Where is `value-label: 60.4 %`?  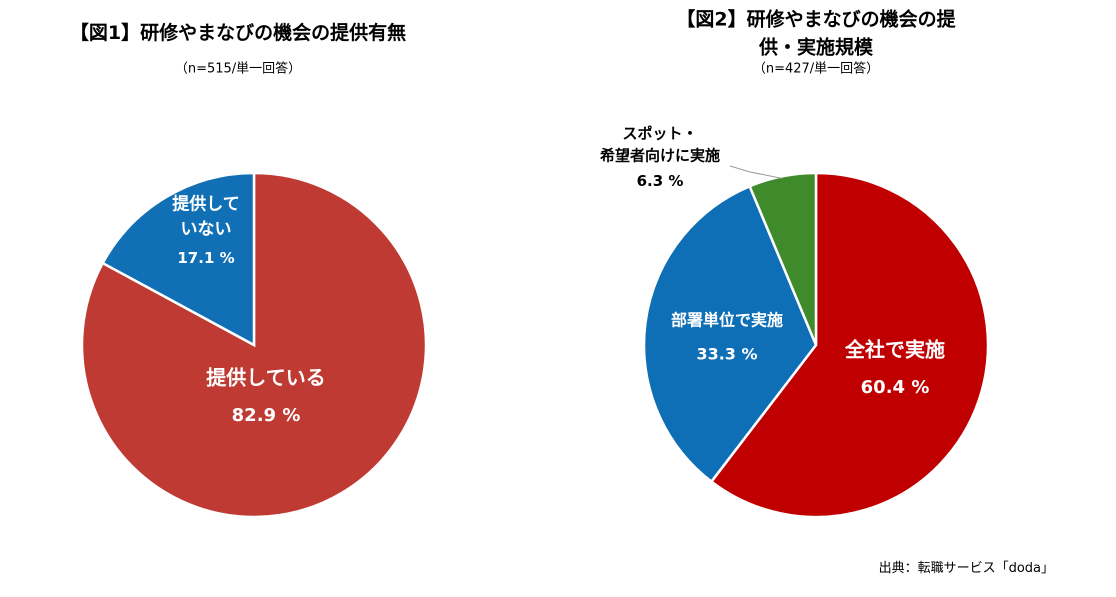
value-label: 60.4 % is located at coordinates (895, 387).